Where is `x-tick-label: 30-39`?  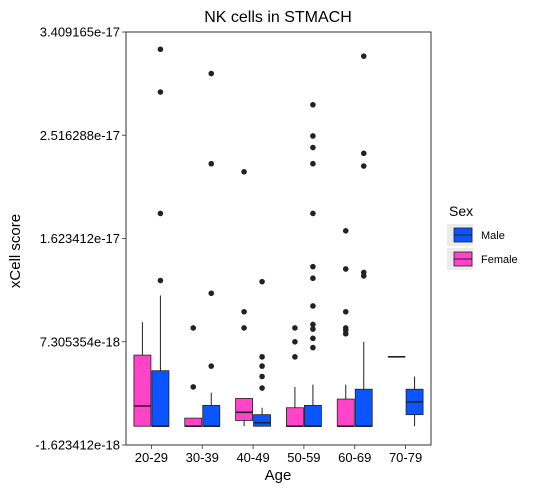
x-tick-label: 30-39 is located at coordinates (202, 457).